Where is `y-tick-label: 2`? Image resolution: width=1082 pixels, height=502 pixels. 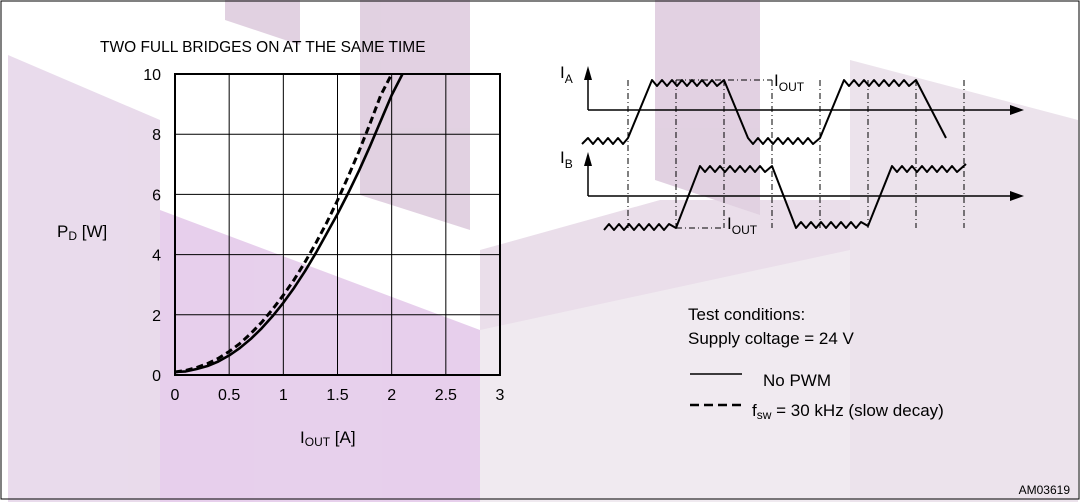 y-tick-label: 2 is located at coordinates (156, 316).